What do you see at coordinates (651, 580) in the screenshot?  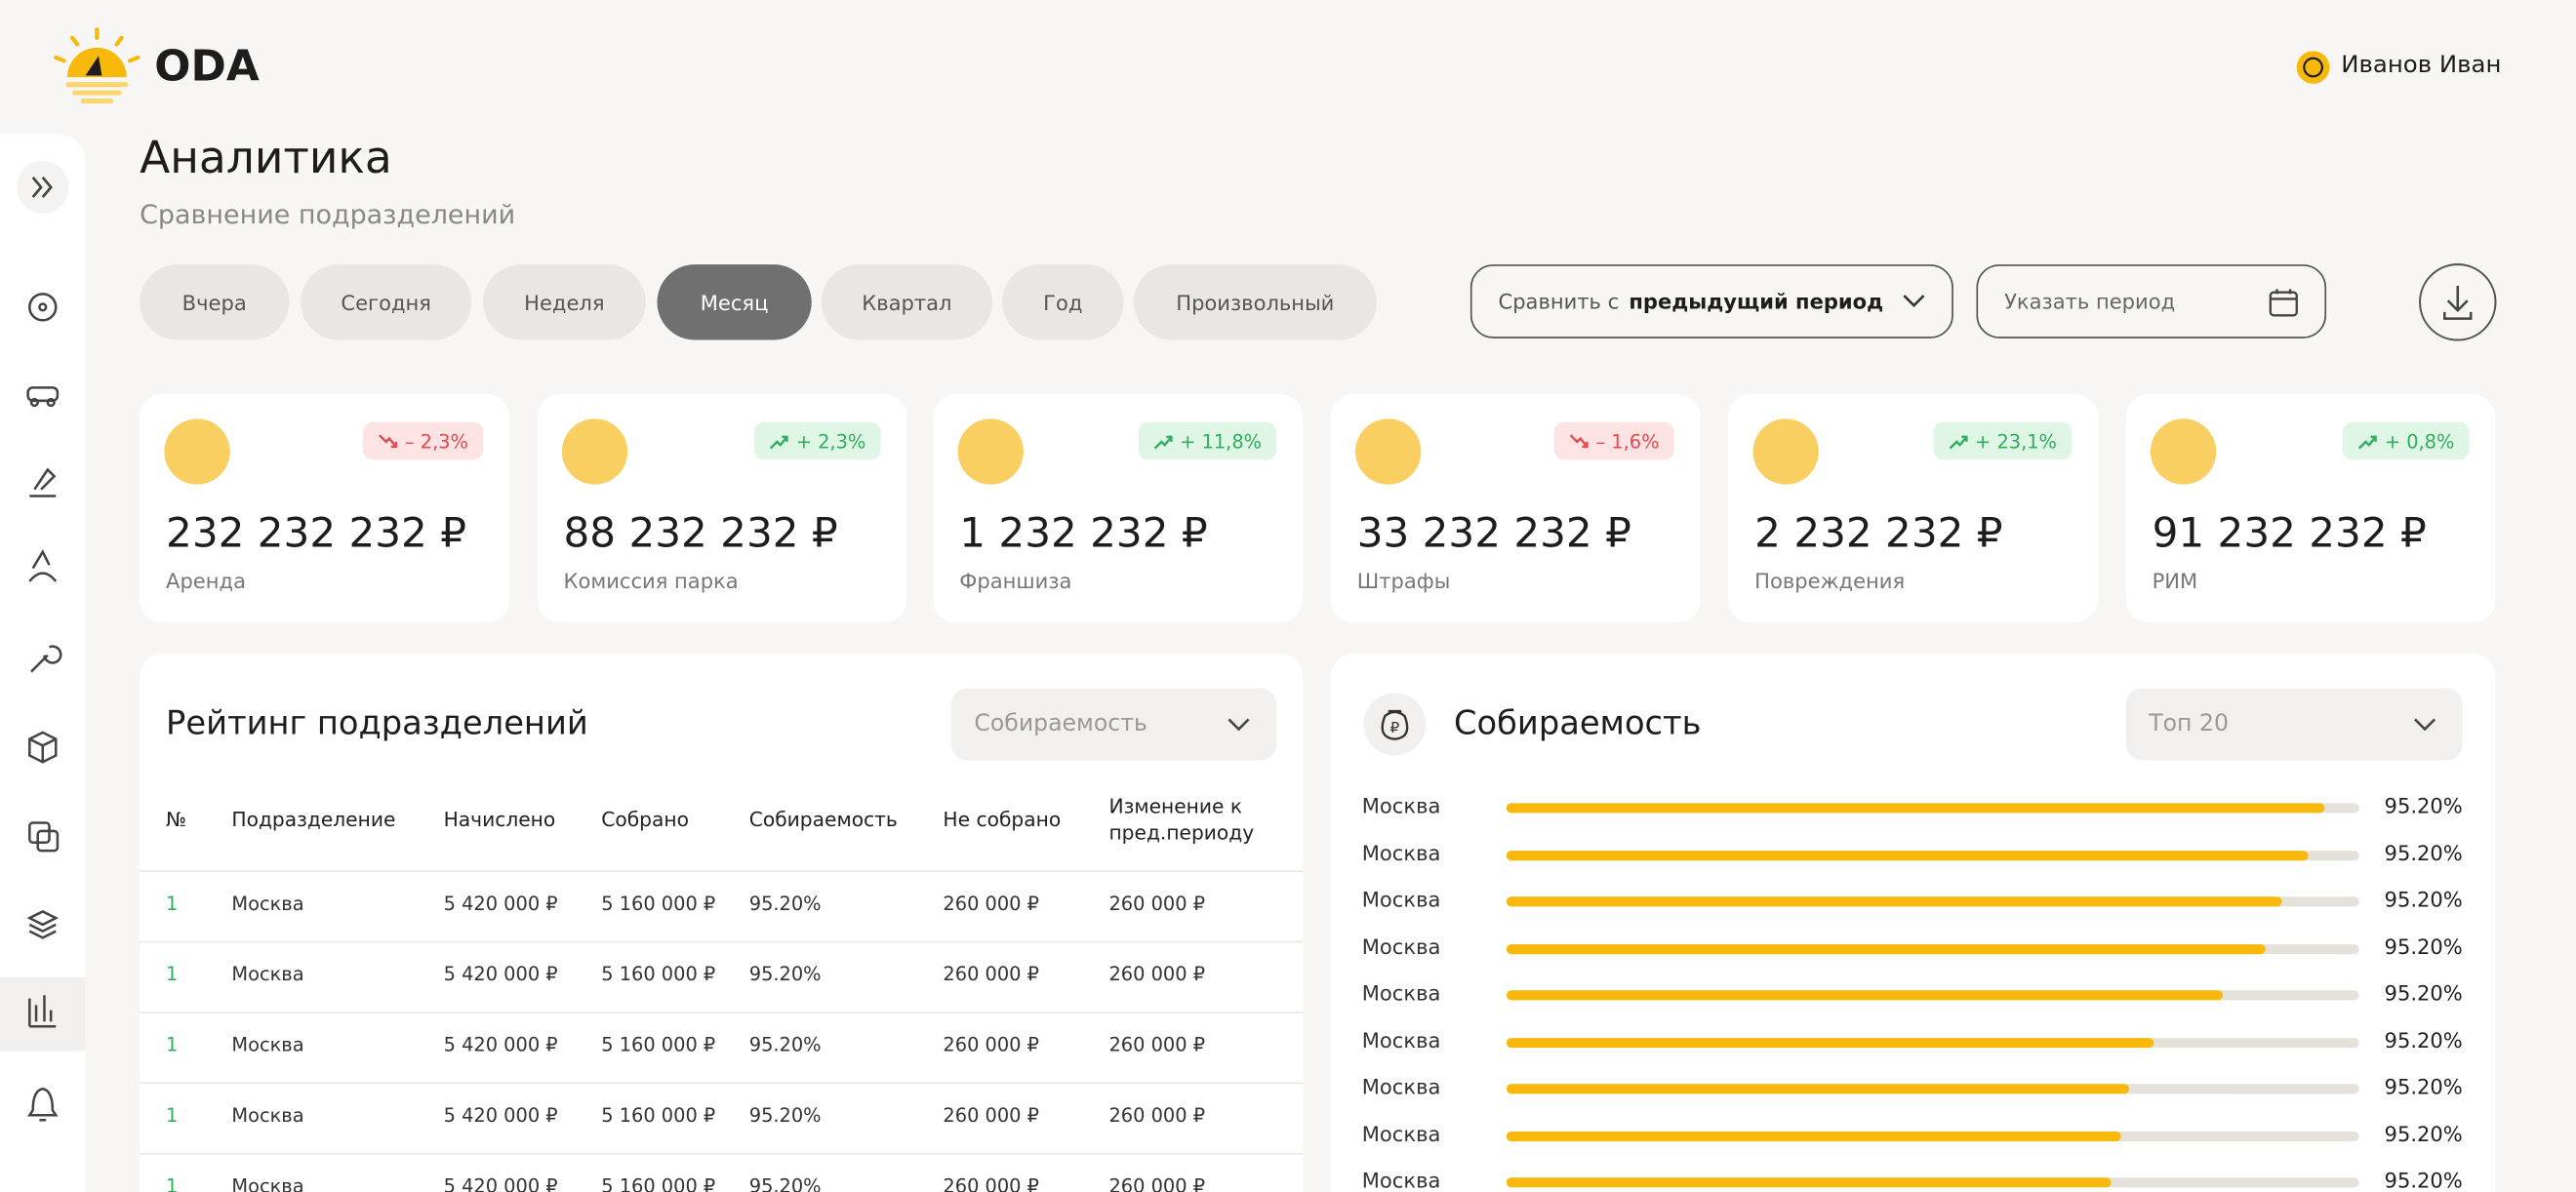 I see `kpi-label: Комиссия парка` at bounding box center [651, 580].